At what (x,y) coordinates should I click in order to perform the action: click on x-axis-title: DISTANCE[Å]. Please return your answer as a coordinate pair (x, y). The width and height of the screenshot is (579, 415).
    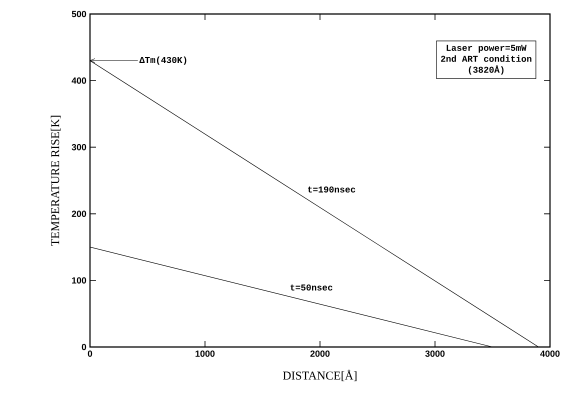
    Looking at the image, I should click on (319, 376).